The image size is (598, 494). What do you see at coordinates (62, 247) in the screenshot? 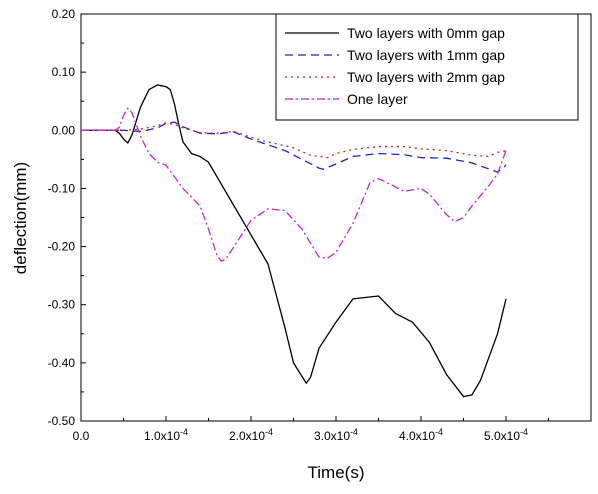
I see `y-tick-label: -0.20` at bounding box center [62, 247].